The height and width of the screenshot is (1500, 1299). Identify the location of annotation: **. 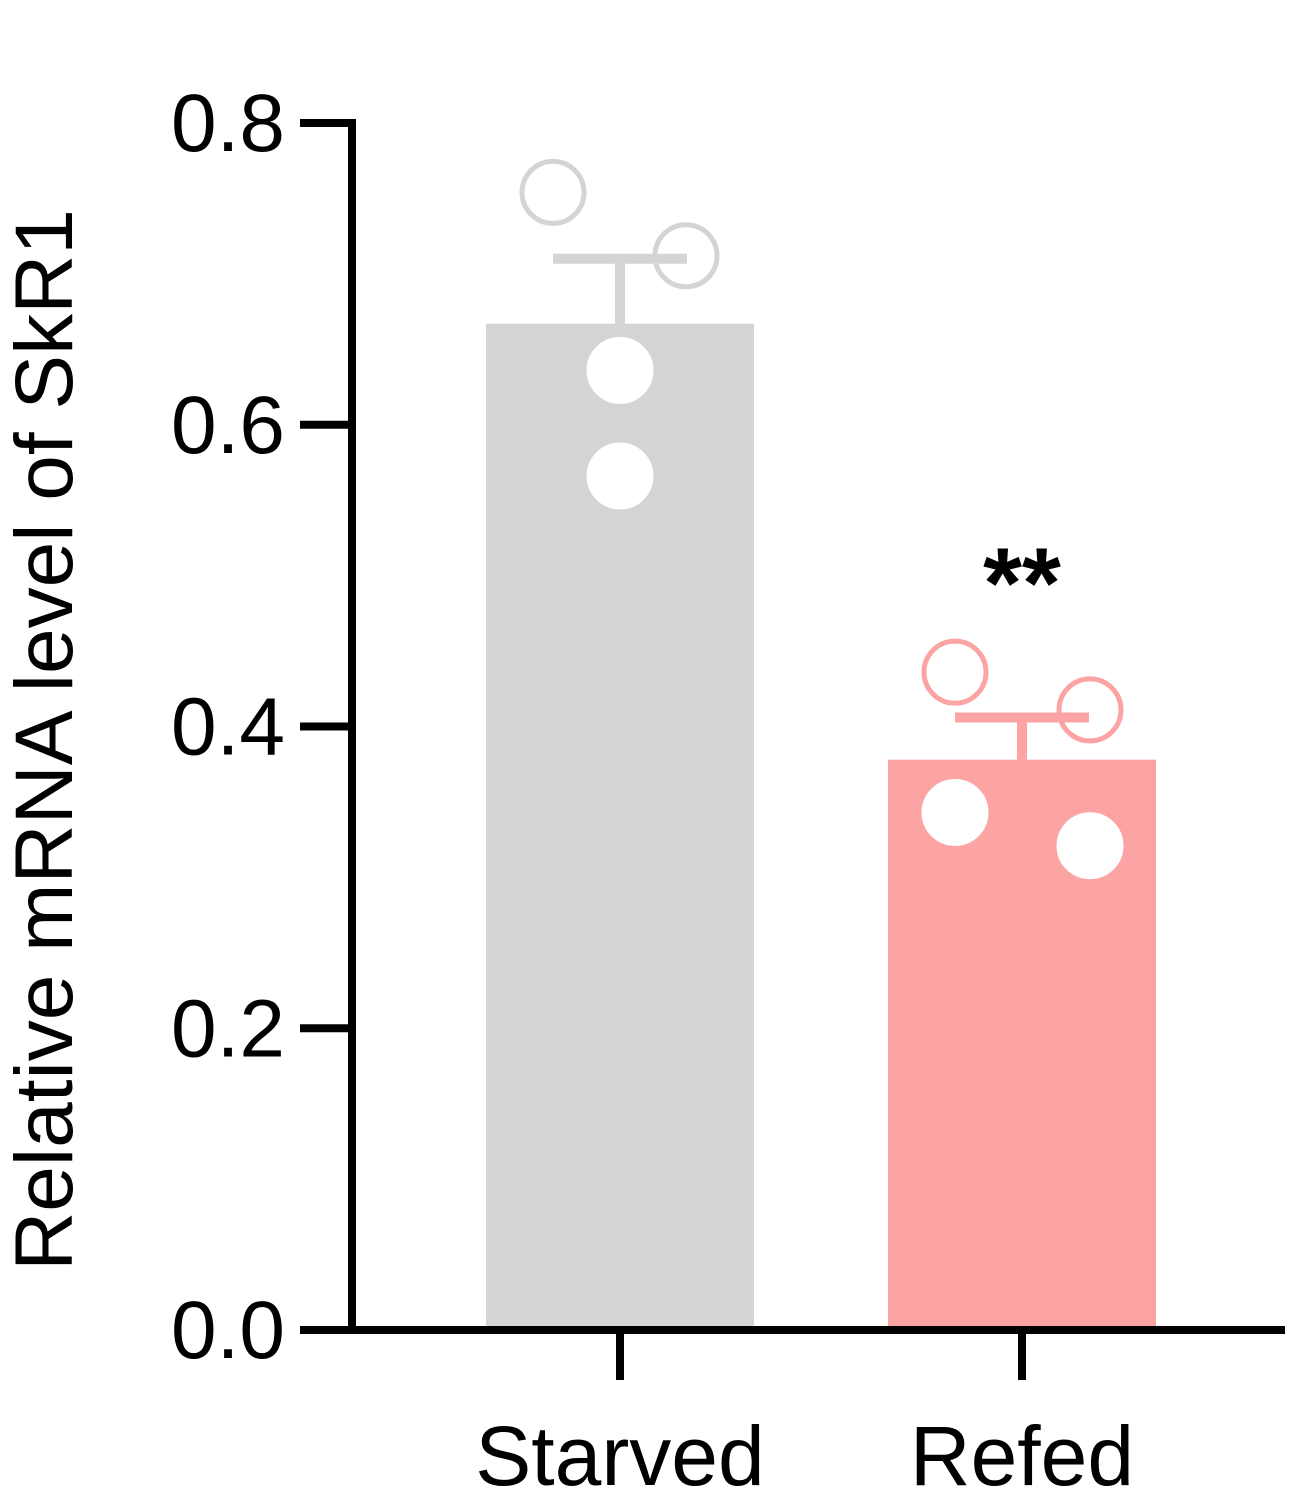
(1022, 583).